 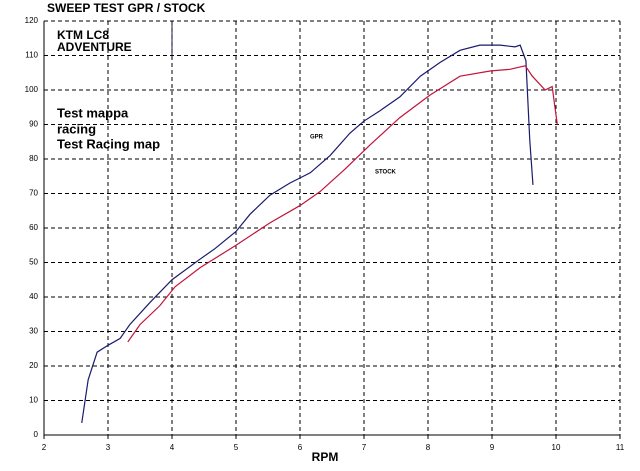 What do you see at coordinates (556, 447) in the screenshot?
I see `x-tick-label: 10` at bounding box center [556, 447].